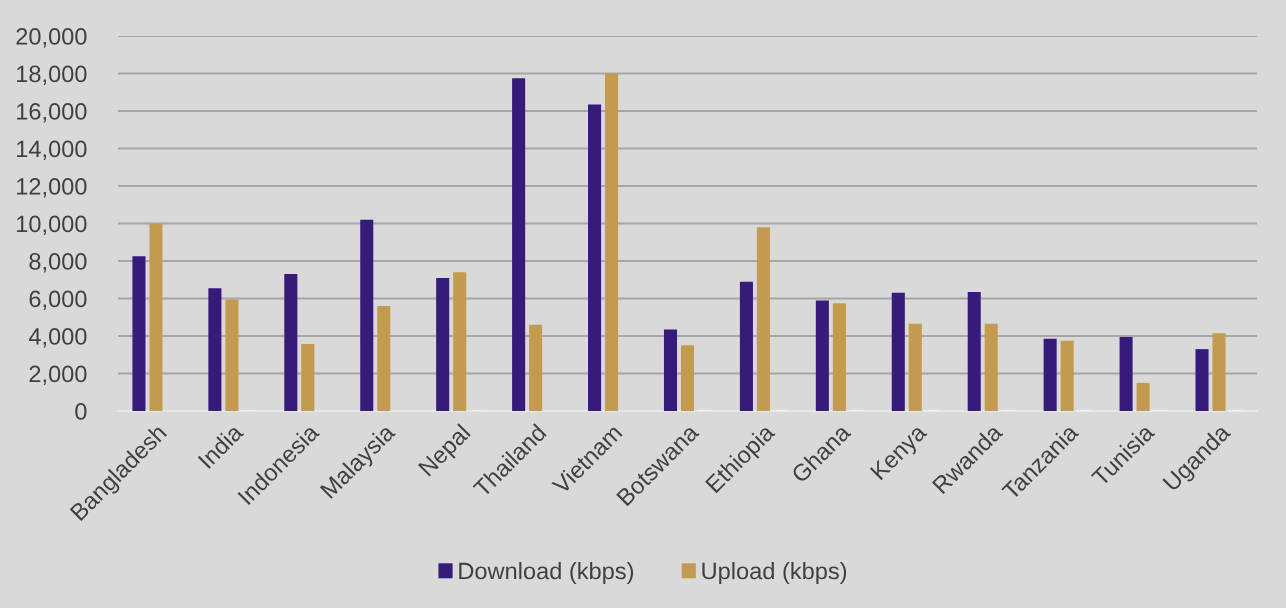 The image size is (1286, 608). I want to click on y-tick-label: 2,000, so click(58, 375).